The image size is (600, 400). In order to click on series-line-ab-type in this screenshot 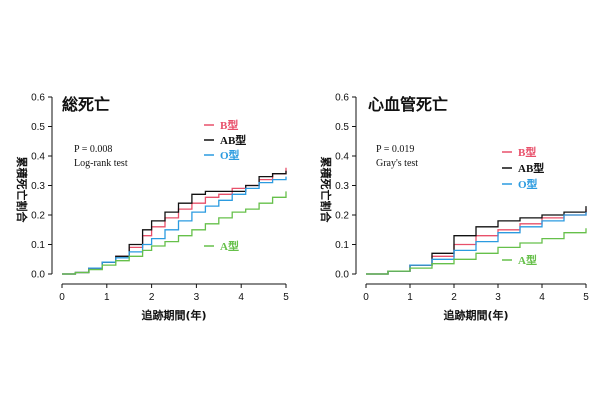, I will do `click(174, 222)`.